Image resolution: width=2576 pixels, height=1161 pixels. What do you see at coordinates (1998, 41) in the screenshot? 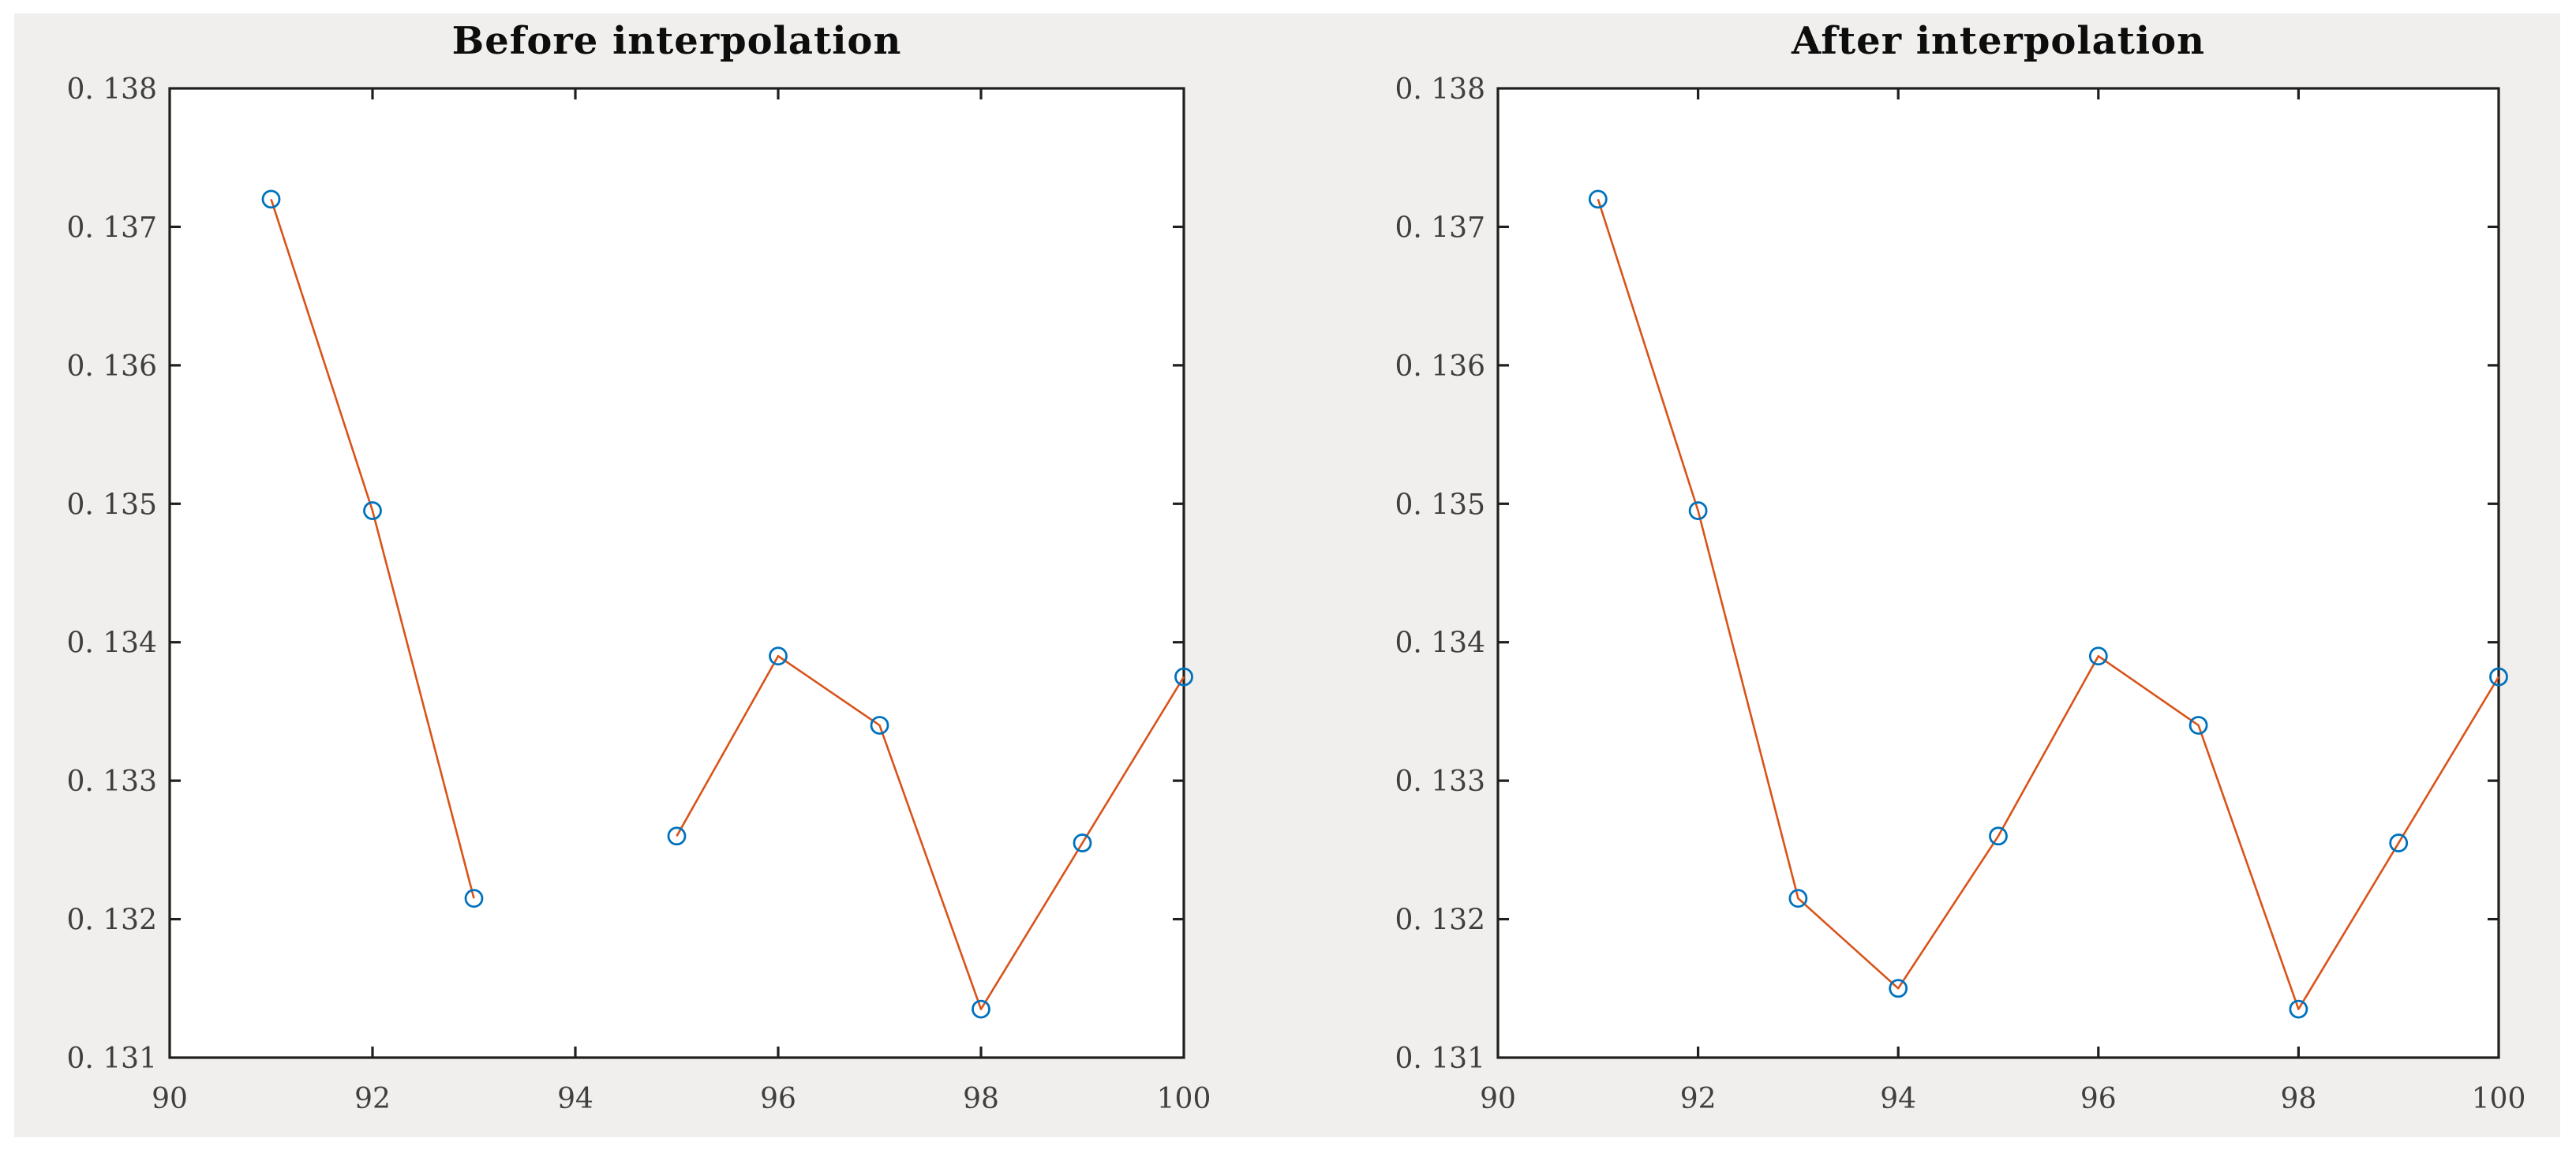
I see `chart-title-after: After interpolation` at bounding box center [1998, 41].